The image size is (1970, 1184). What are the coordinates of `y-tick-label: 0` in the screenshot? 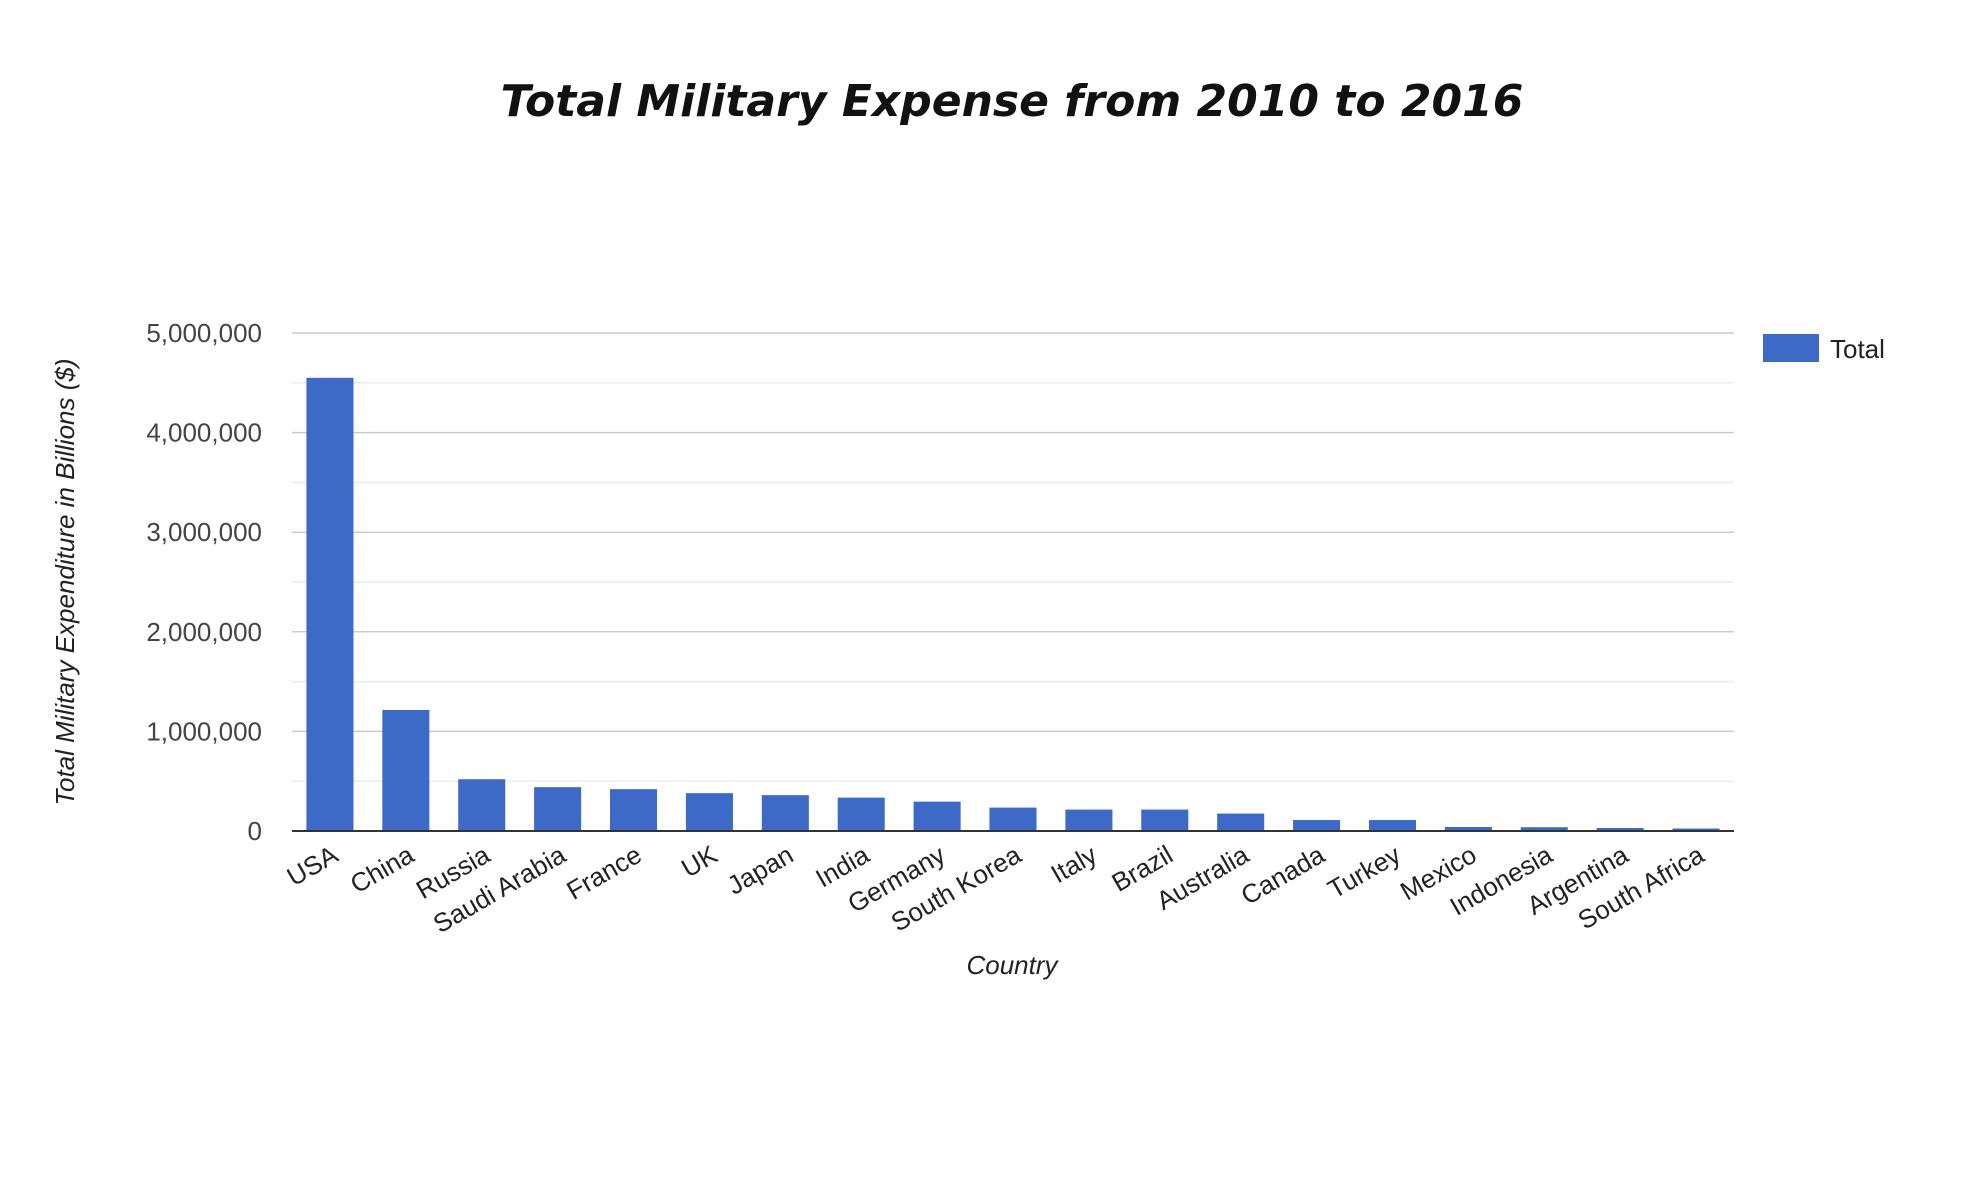 It's located at (255, 831).